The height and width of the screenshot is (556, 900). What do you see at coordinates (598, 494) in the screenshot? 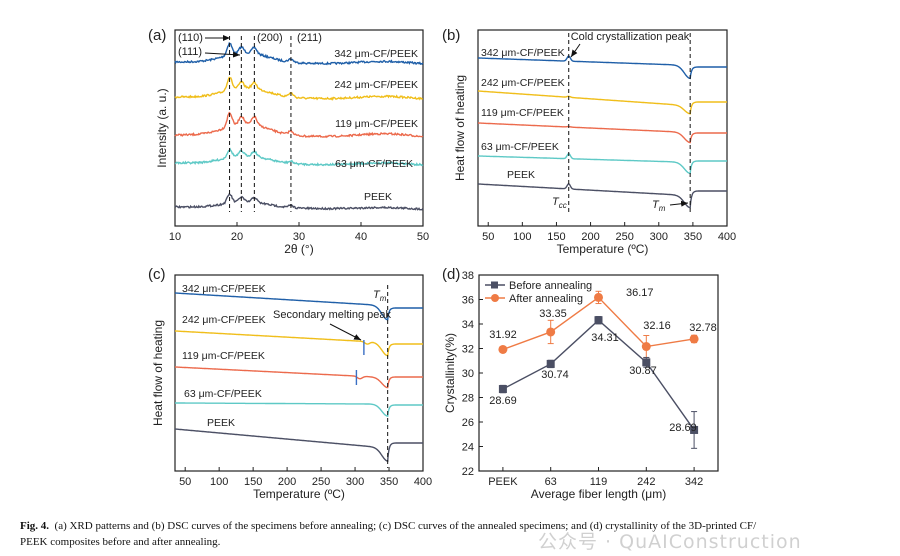
I see `x-axis-label: Average fiber length (μm)` at bounding box center [598, 494].